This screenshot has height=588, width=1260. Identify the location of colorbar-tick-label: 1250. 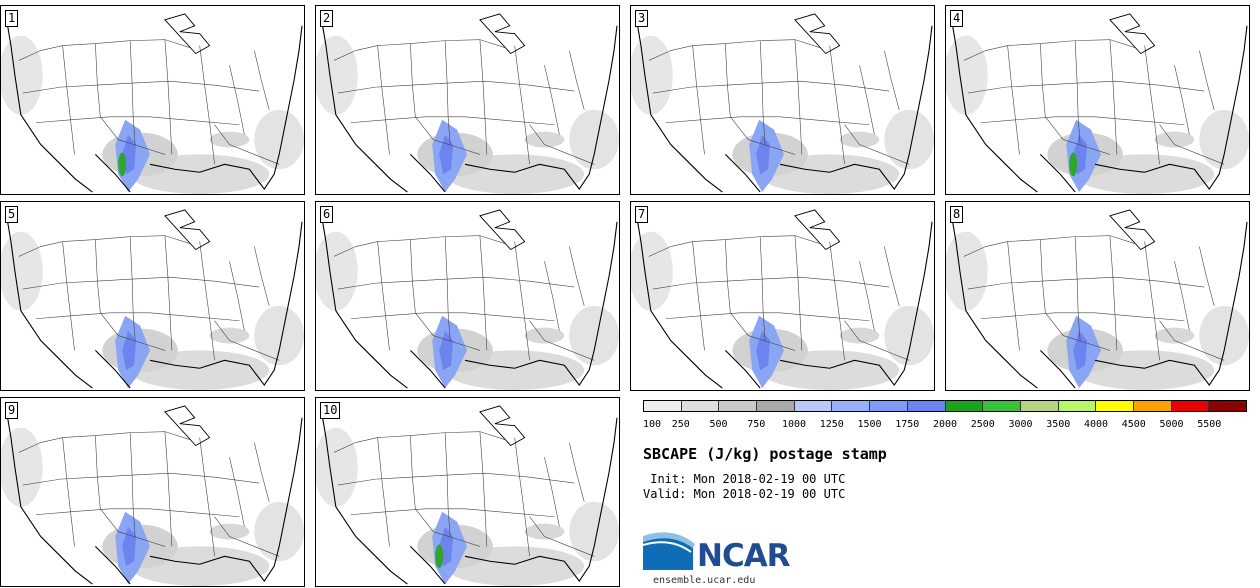
(831, 424).